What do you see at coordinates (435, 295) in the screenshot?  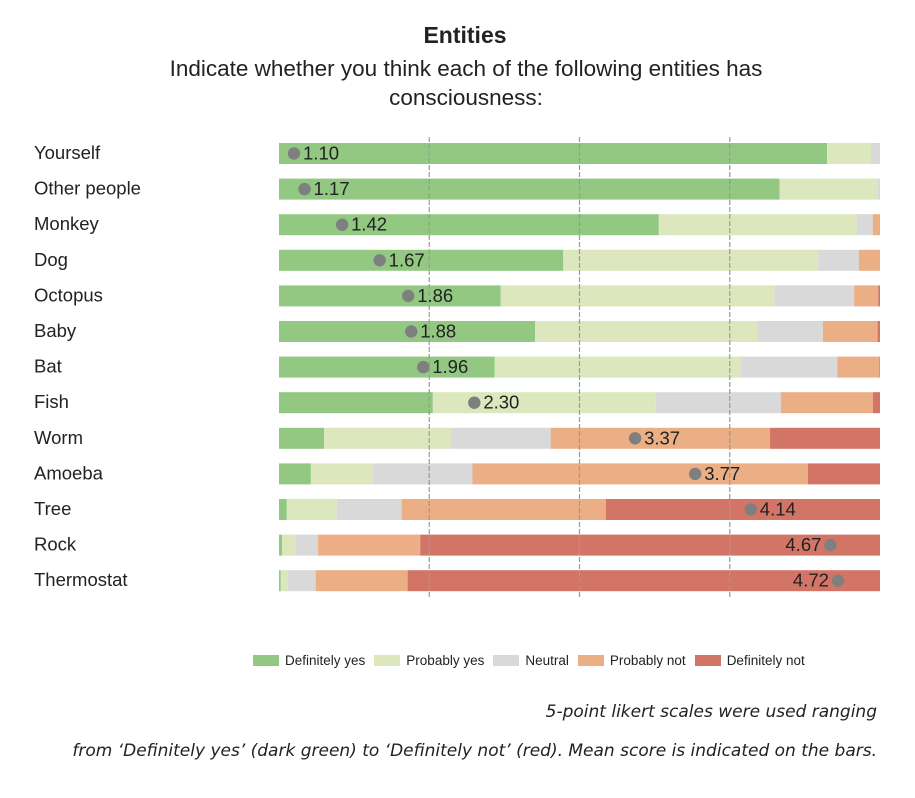 I see `mean-label: 1.86` at bounding box center [435, 295].